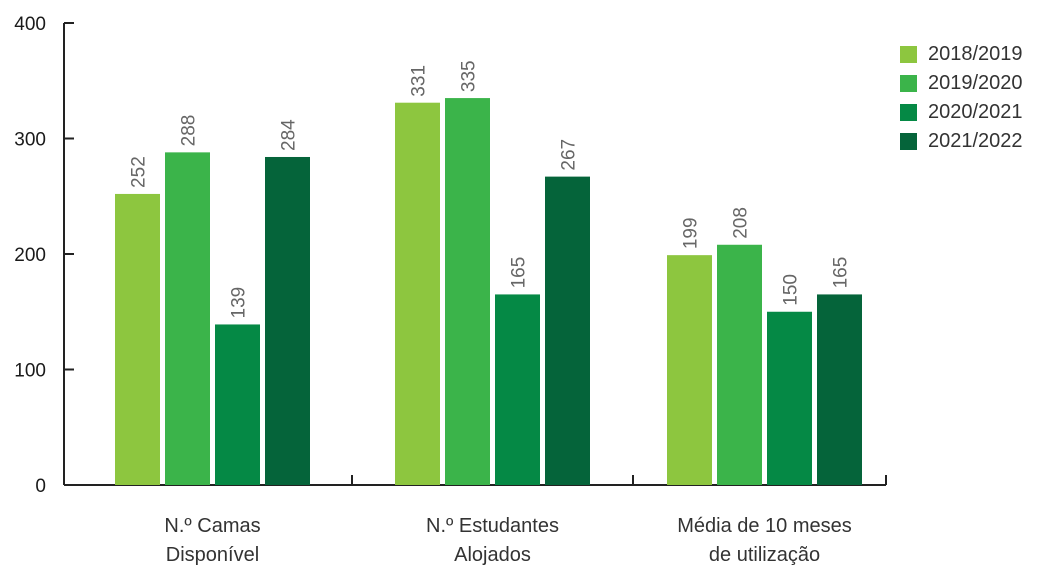  I want to click on data-label: 208, so click(741, 223).